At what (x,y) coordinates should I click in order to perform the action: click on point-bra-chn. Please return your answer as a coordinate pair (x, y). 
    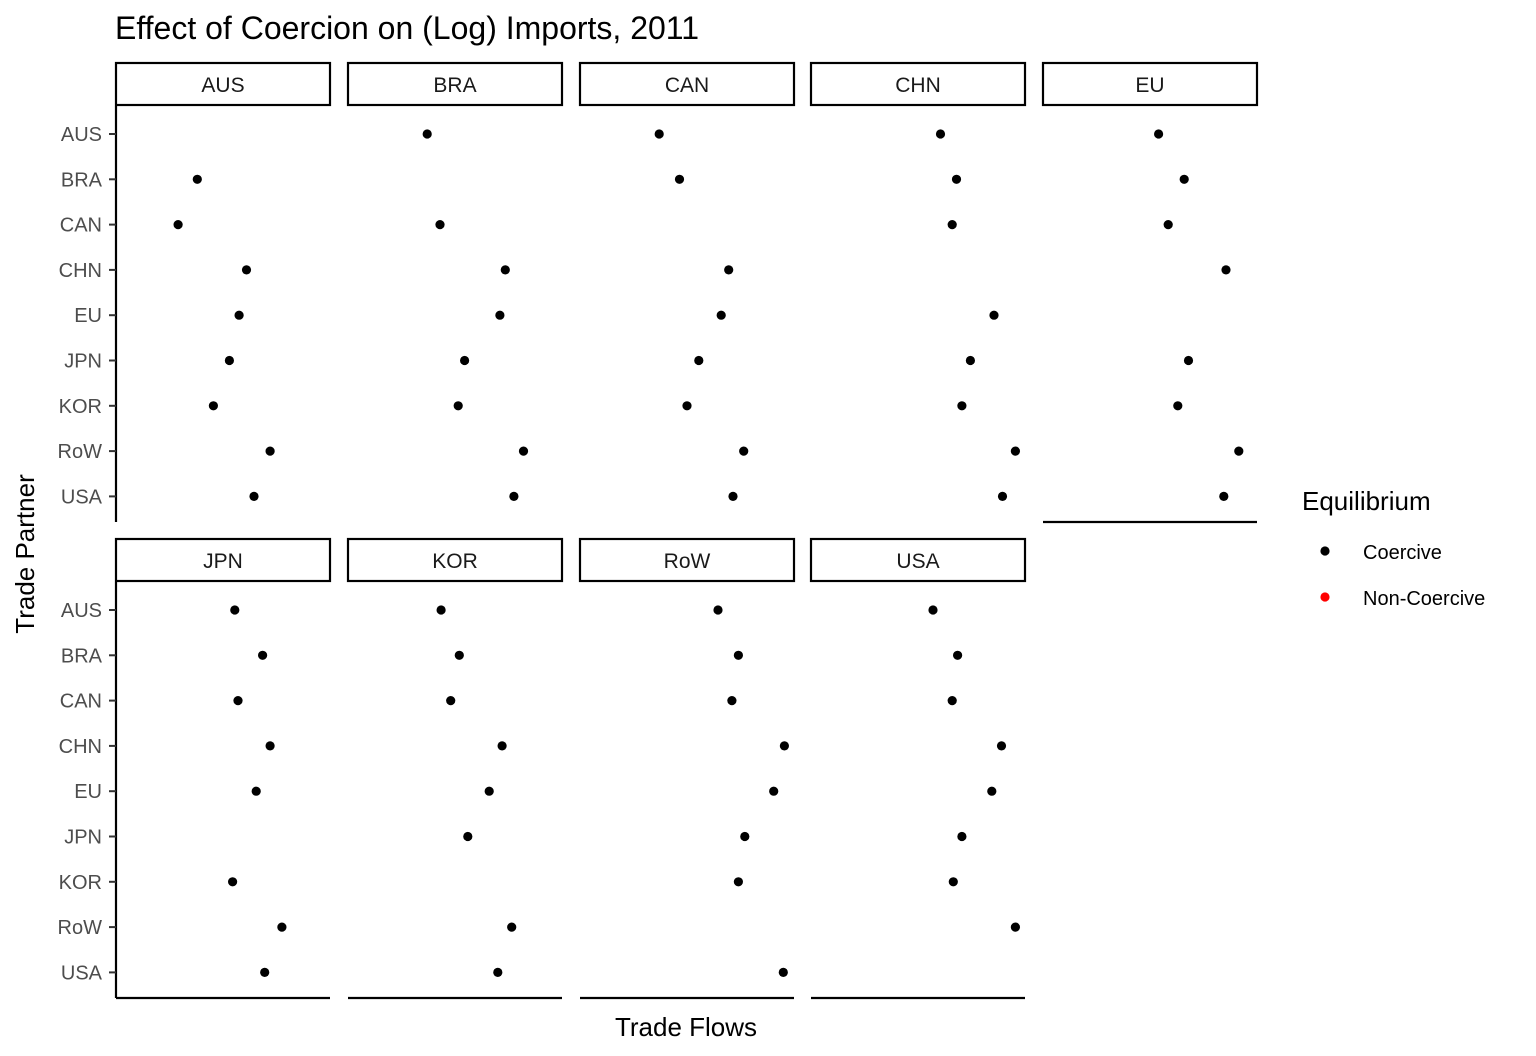
    Looking at the image, I should click on (505, 270).